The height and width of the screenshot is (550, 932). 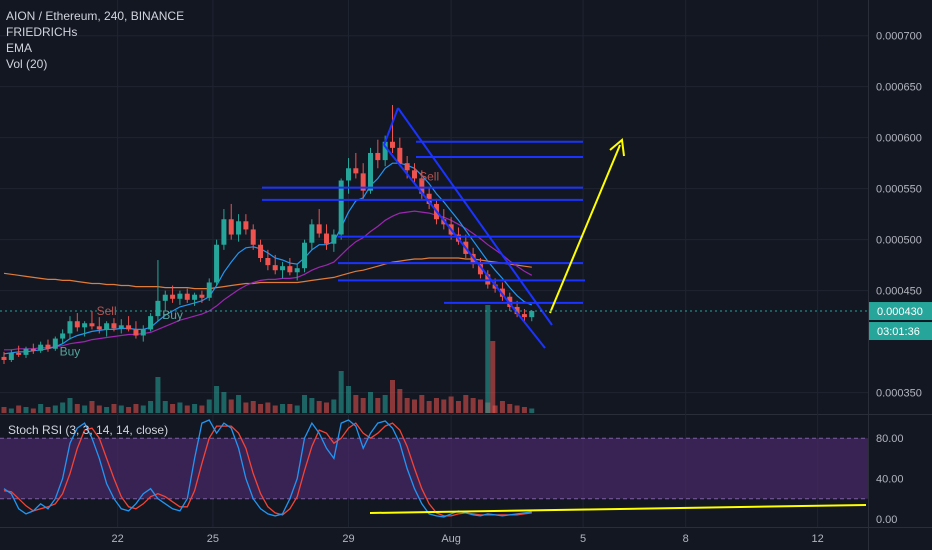 I want to click on time-tick-label: Aug, so click(x=451, y=539).